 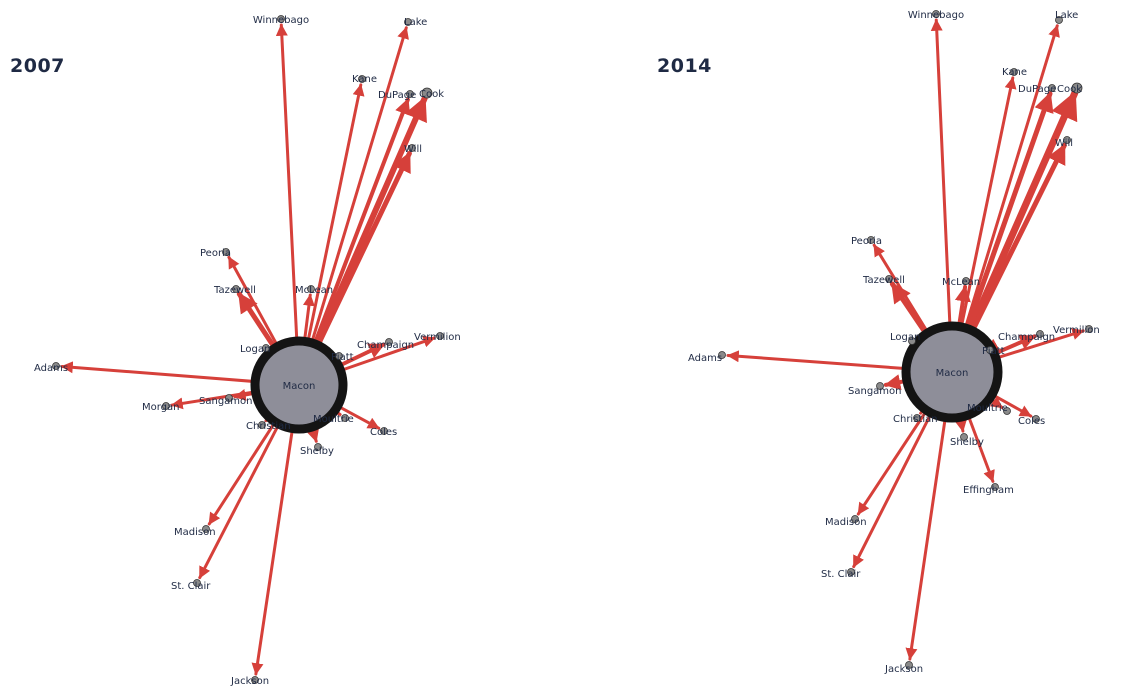 What do you see at coordinates (889, 279) in the screenshot?
I see `node-2014-tazewell` at bounding box center [889, 279].